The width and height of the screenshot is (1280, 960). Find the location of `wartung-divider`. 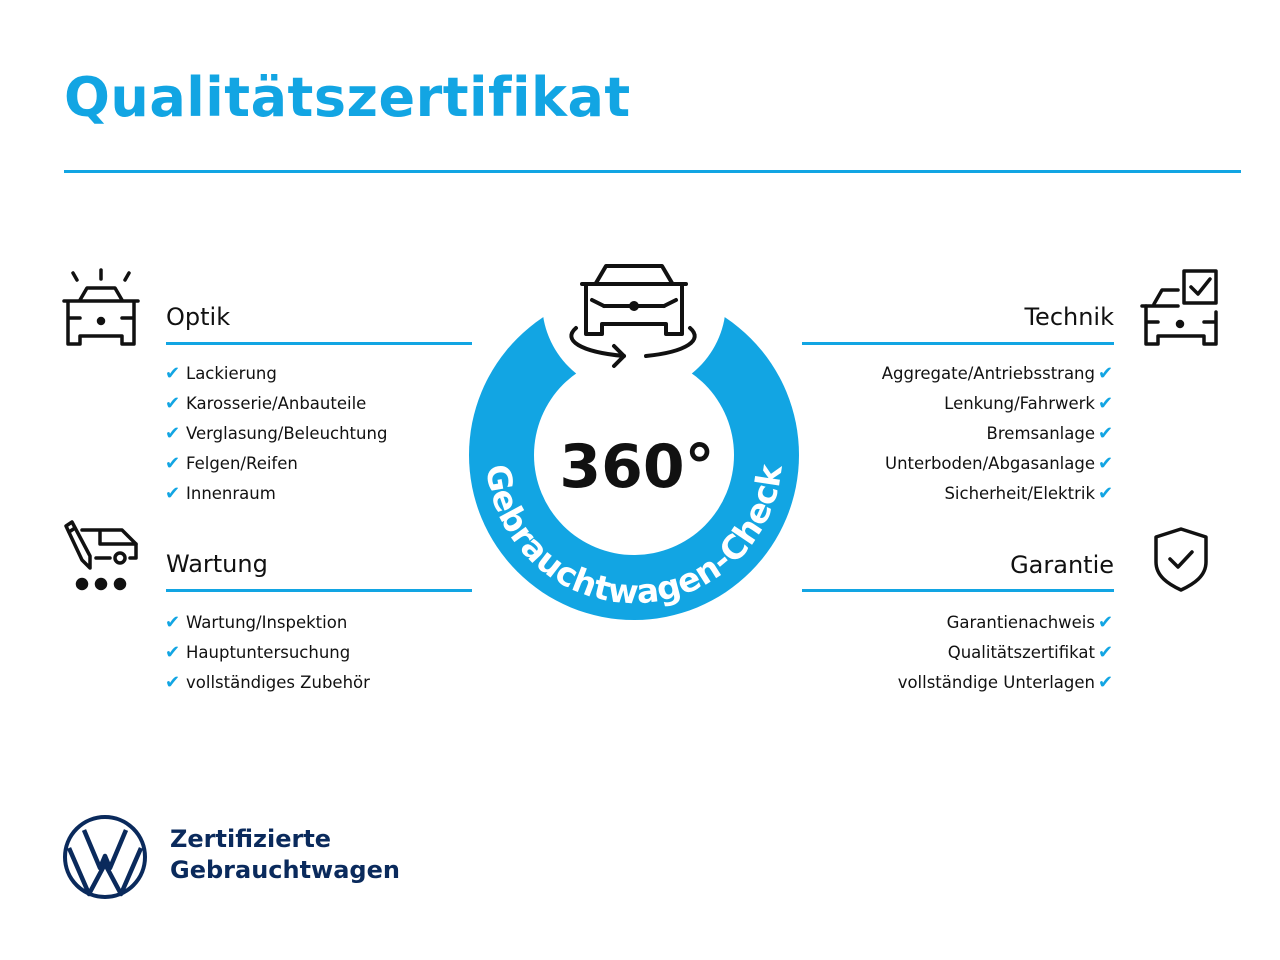

wartung-divider is located at coordinates (319, 590).